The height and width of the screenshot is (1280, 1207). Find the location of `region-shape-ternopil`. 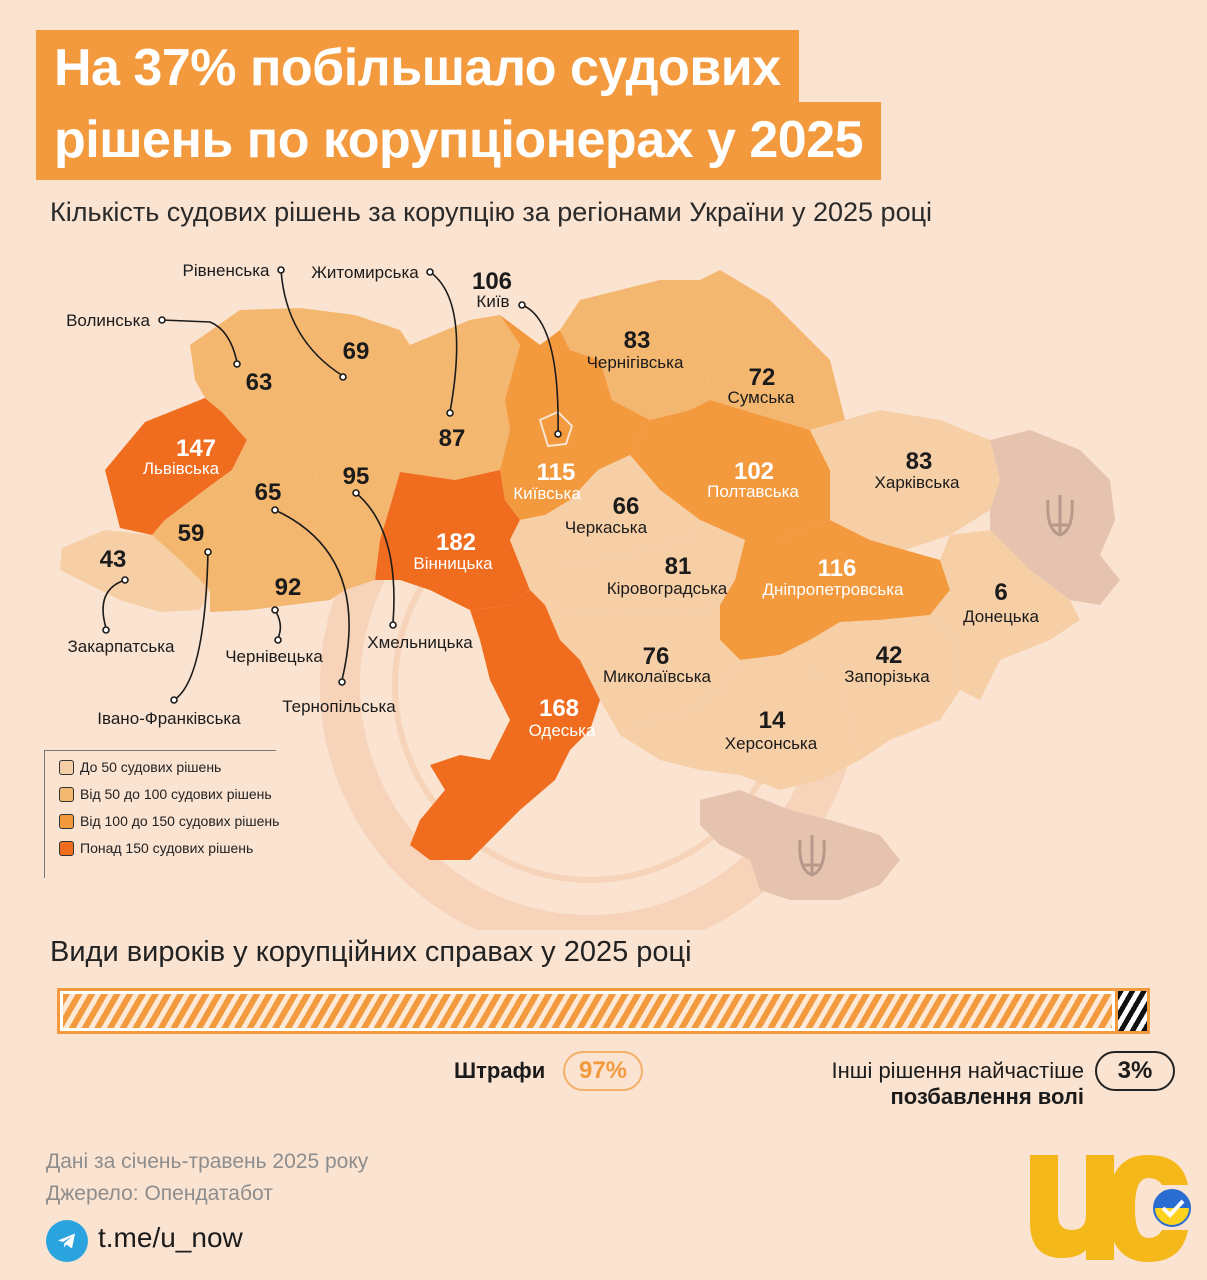

region-shape-ternopil is located at coordinates (280, 494).